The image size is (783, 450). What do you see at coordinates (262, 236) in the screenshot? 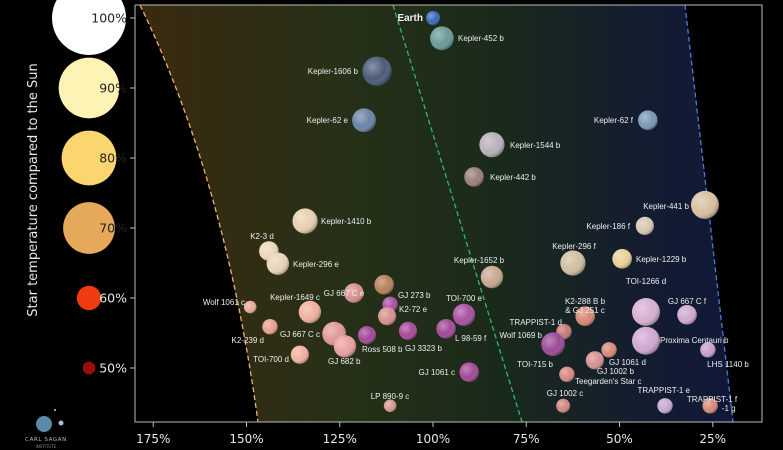
I see `planet-label: K2-3 d` at bounding box center [262, 236].